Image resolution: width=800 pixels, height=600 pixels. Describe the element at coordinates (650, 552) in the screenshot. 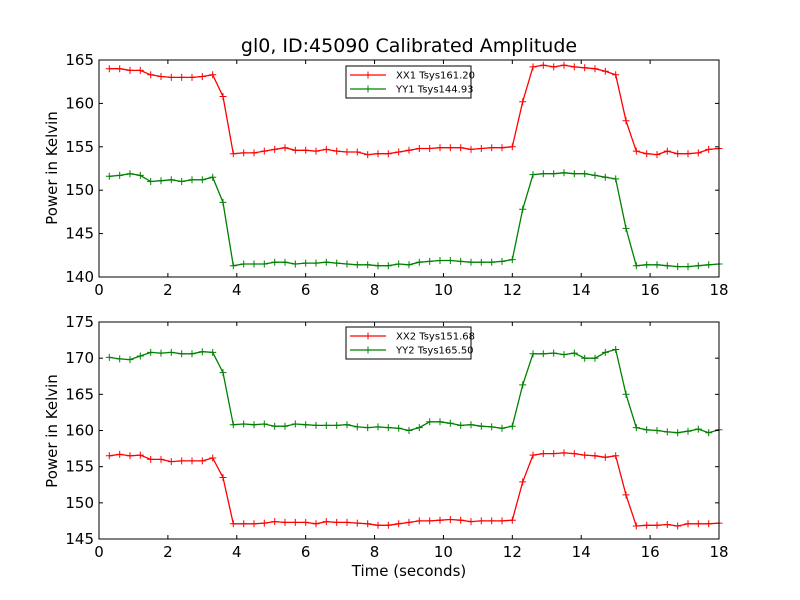

I see `bottom-x-tick-label: 16` at that location.